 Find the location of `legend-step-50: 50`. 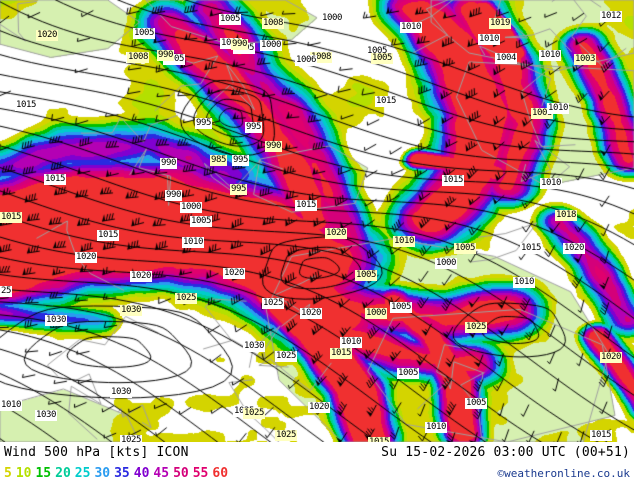

legend-step-50: 50 is located at coordinates (181, 473).